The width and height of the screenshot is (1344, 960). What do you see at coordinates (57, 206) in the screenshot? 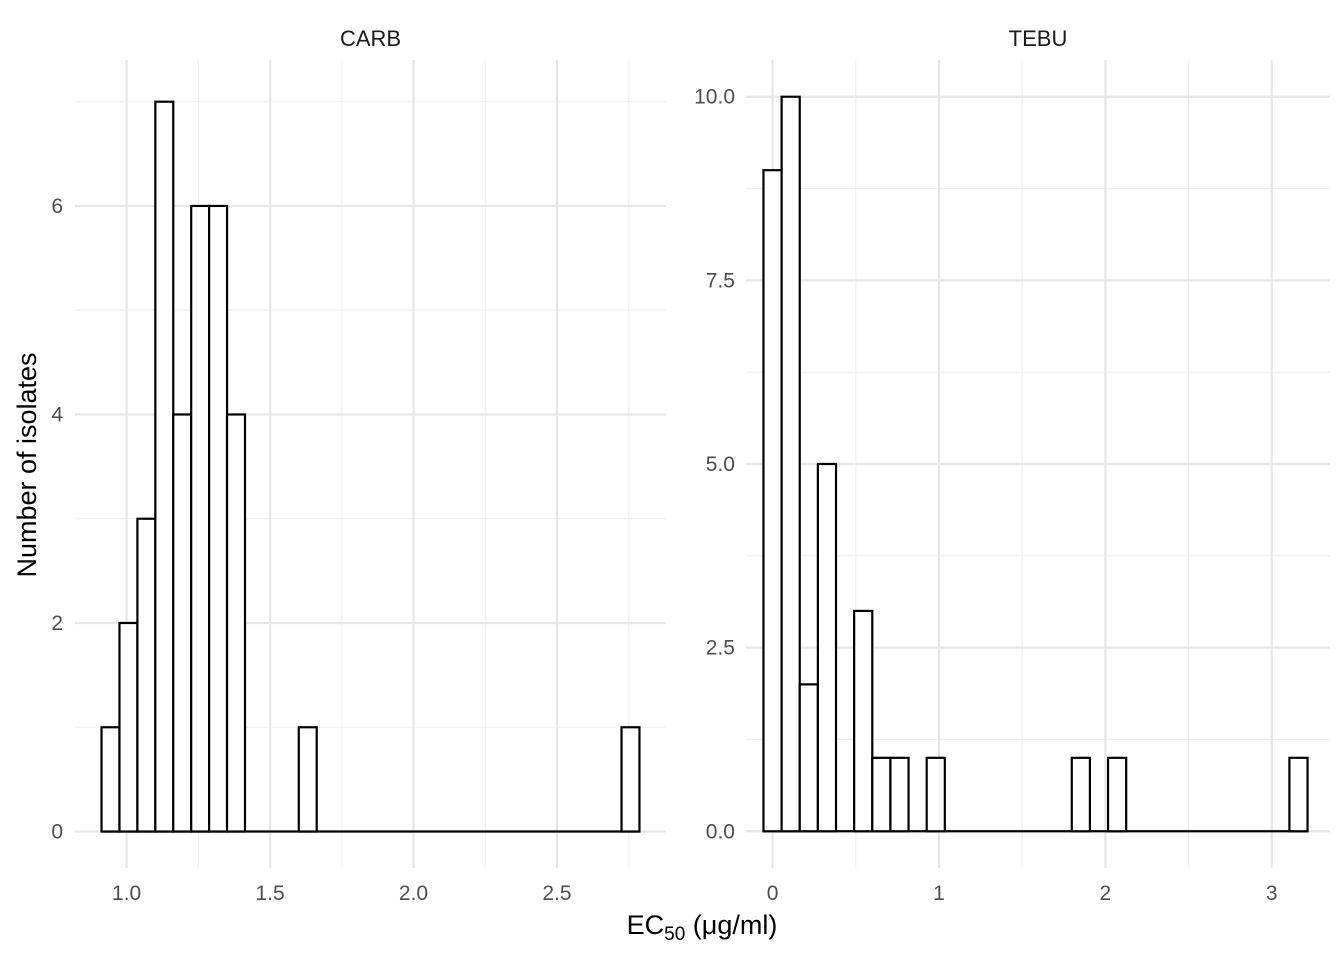
I see `carb-y-tick-label: 6` at bounding box center [57, 206].